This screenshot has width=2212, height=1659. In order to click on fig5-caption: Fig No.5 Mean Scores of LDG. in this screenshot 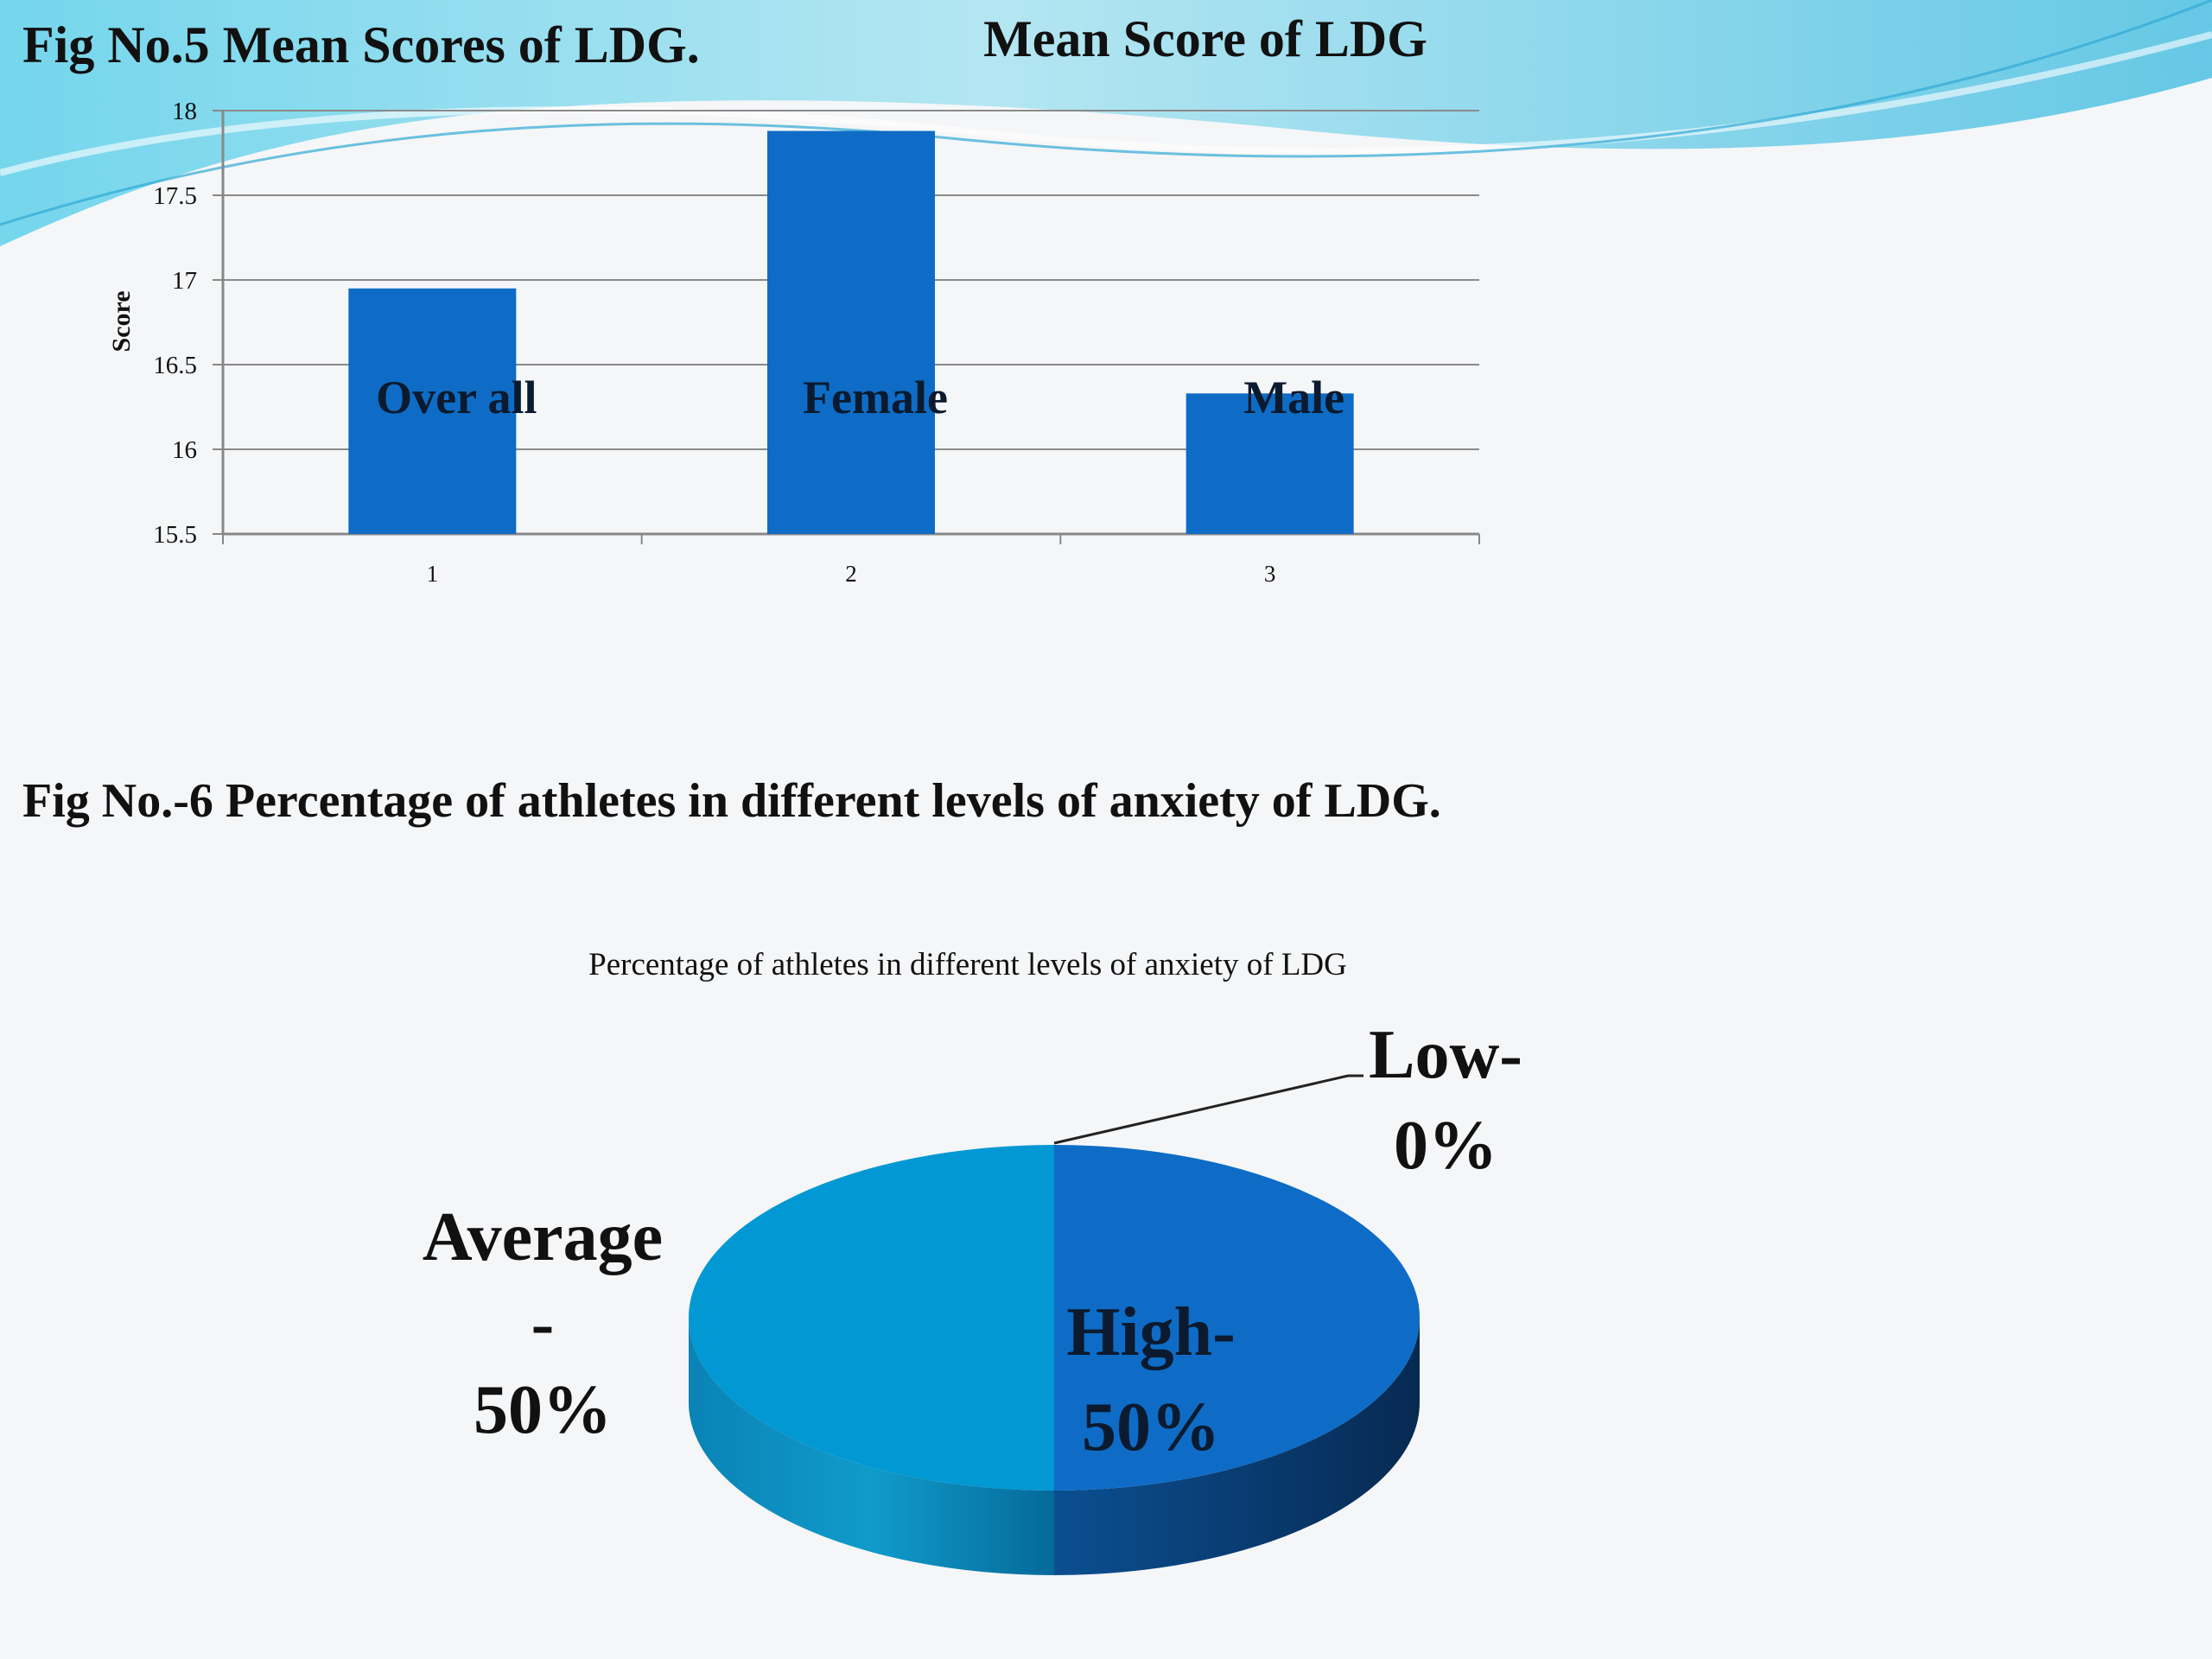, I will do `click(361, 44)`.